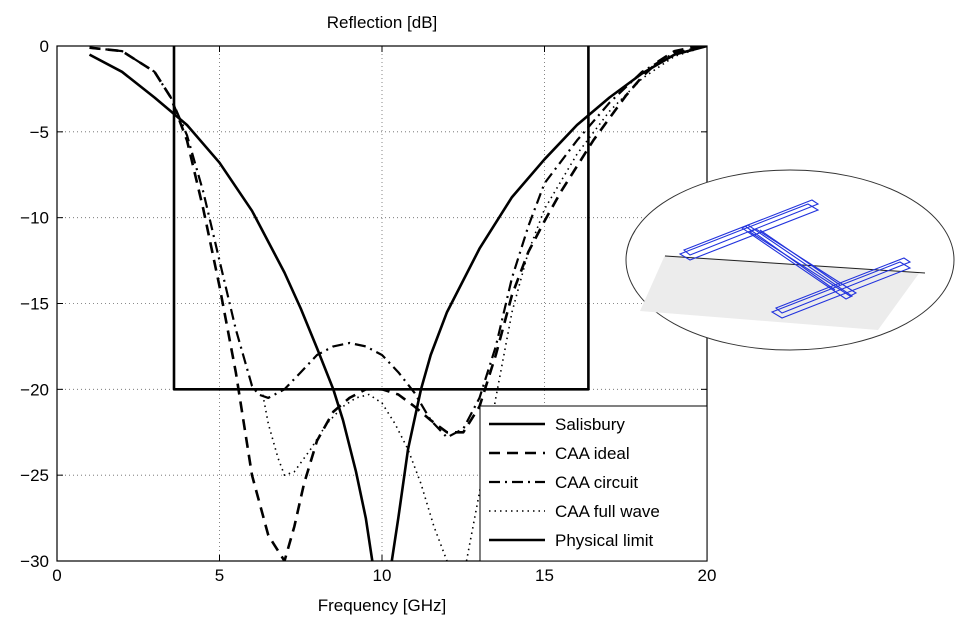 This screenshot has width=960, height=621. I want to click on y-tick-label: −10, so click(34, 218).